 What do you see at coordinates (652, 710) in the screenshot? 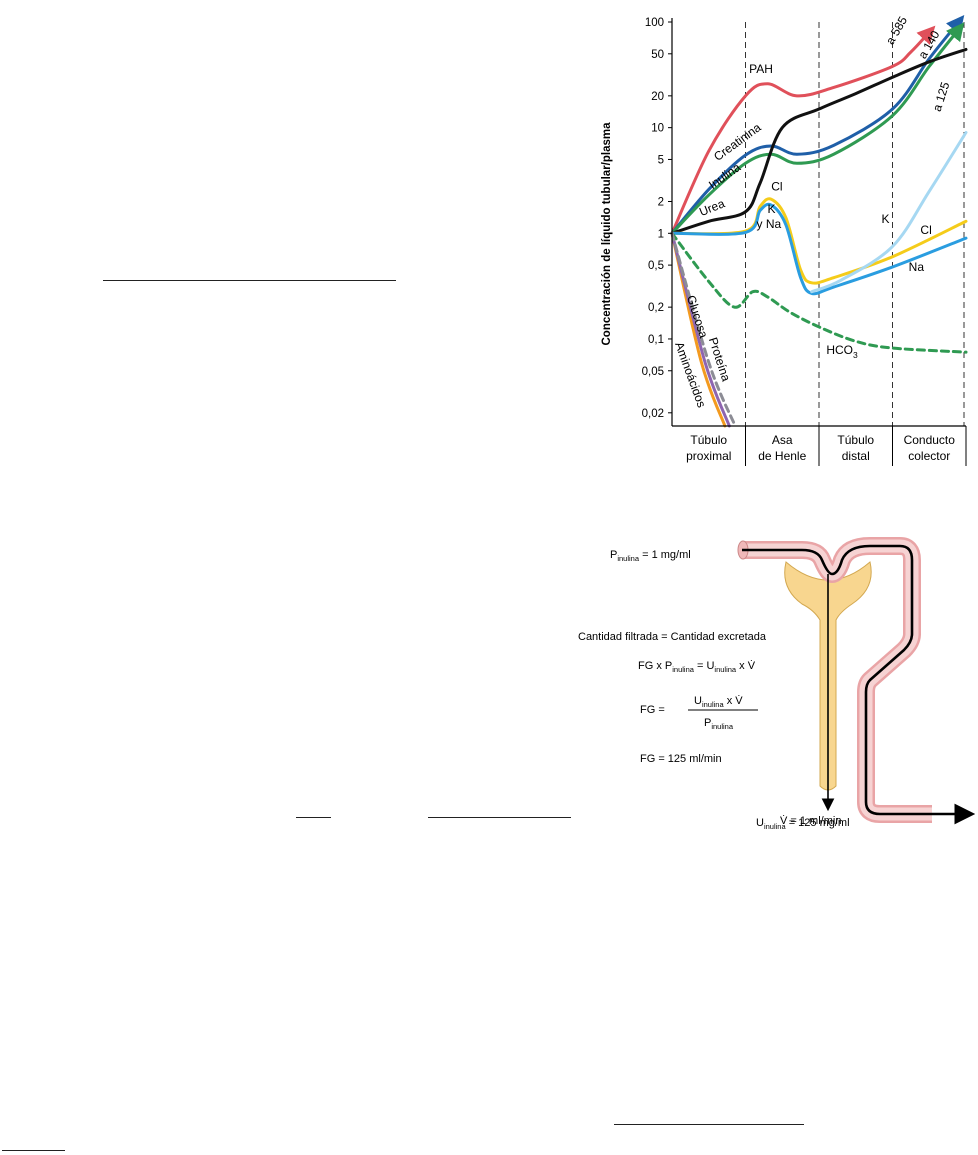
I see `gfr-equation-2-lhs: FG =` at bounding box center [652, 710].